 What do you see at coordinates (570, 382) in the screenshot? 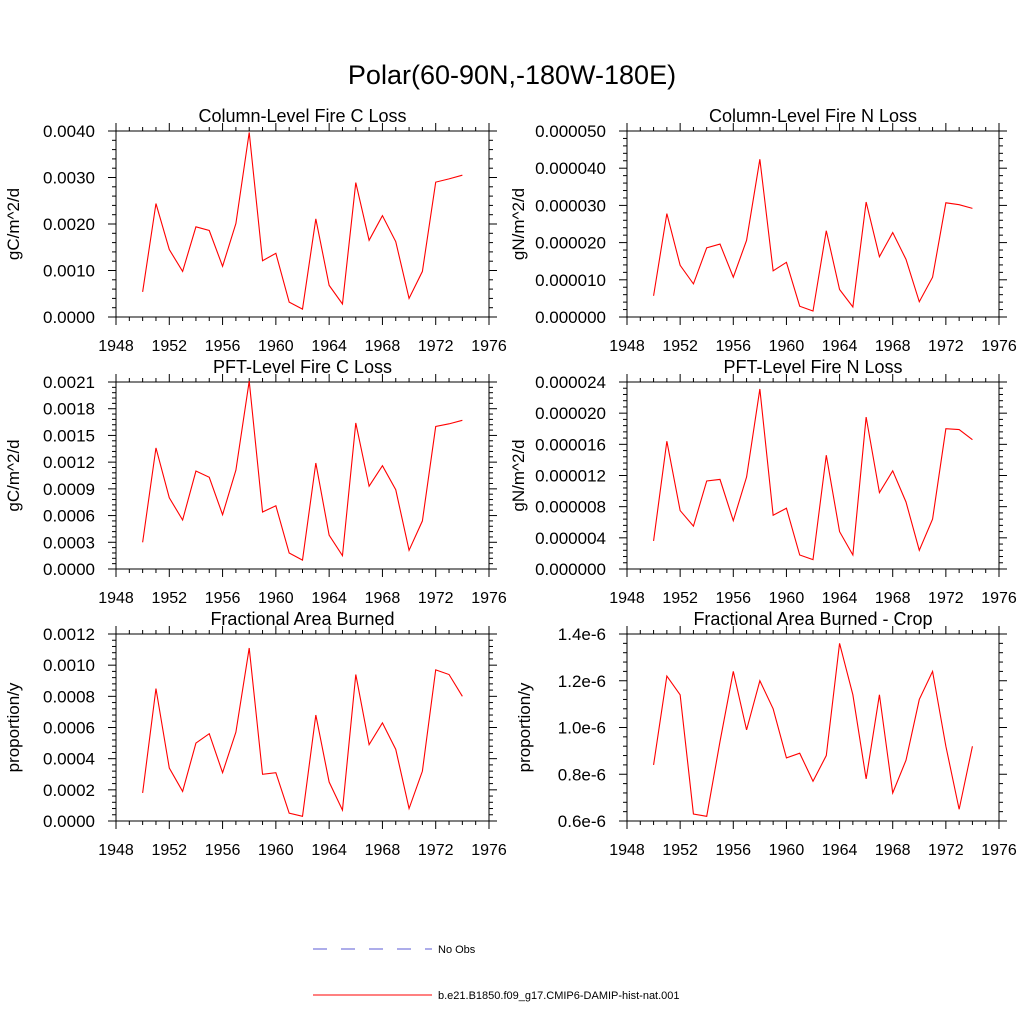
I see `y-tick-label: 0.000024` at bounding box center [570, 382].